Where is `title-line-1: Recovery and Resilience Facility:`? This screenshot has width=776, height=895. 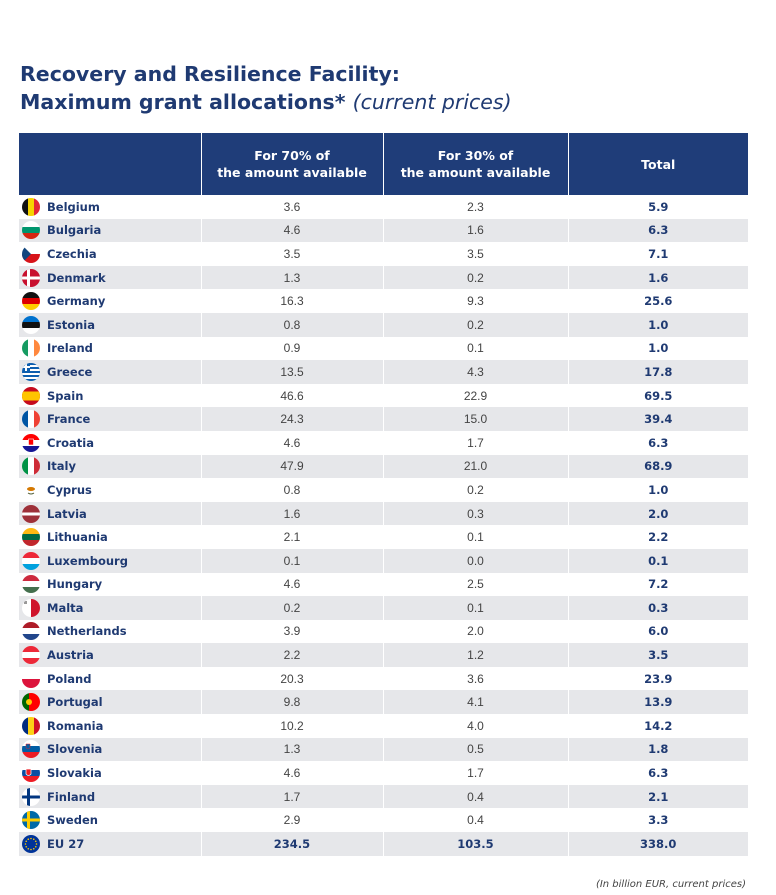 title-line-1: Recovery and Resilience Facility: is located at coordinates (210, 74).